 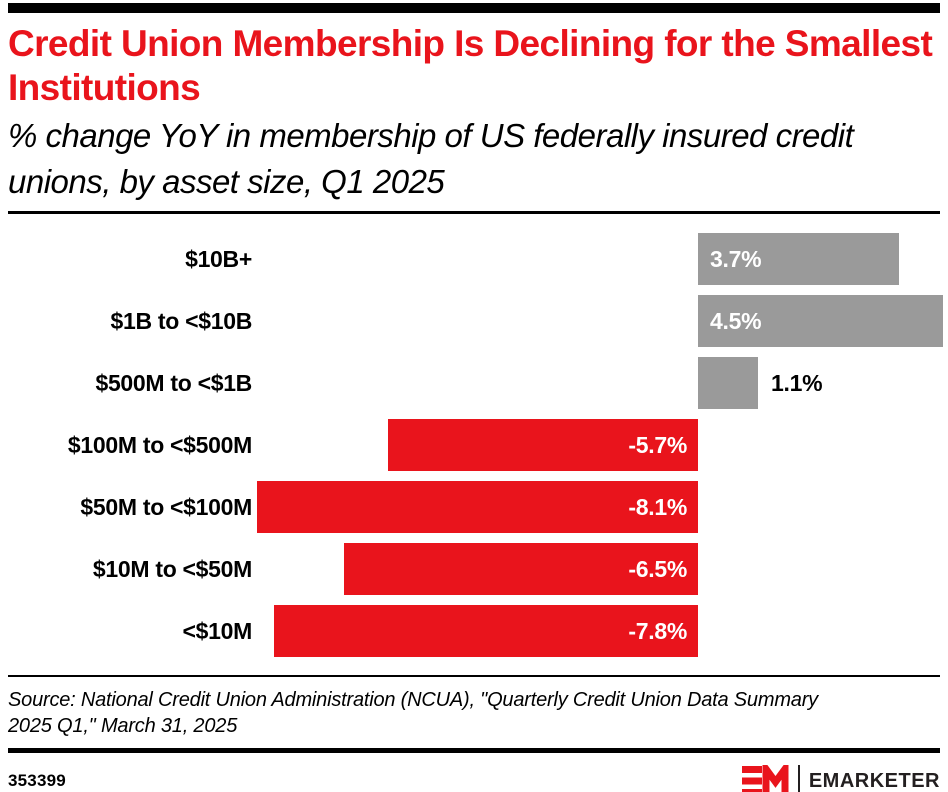 What do you see at coordinates (474, 8) in the screenshot?
I see `top-accent-bar` at bounding box center [474, 8].